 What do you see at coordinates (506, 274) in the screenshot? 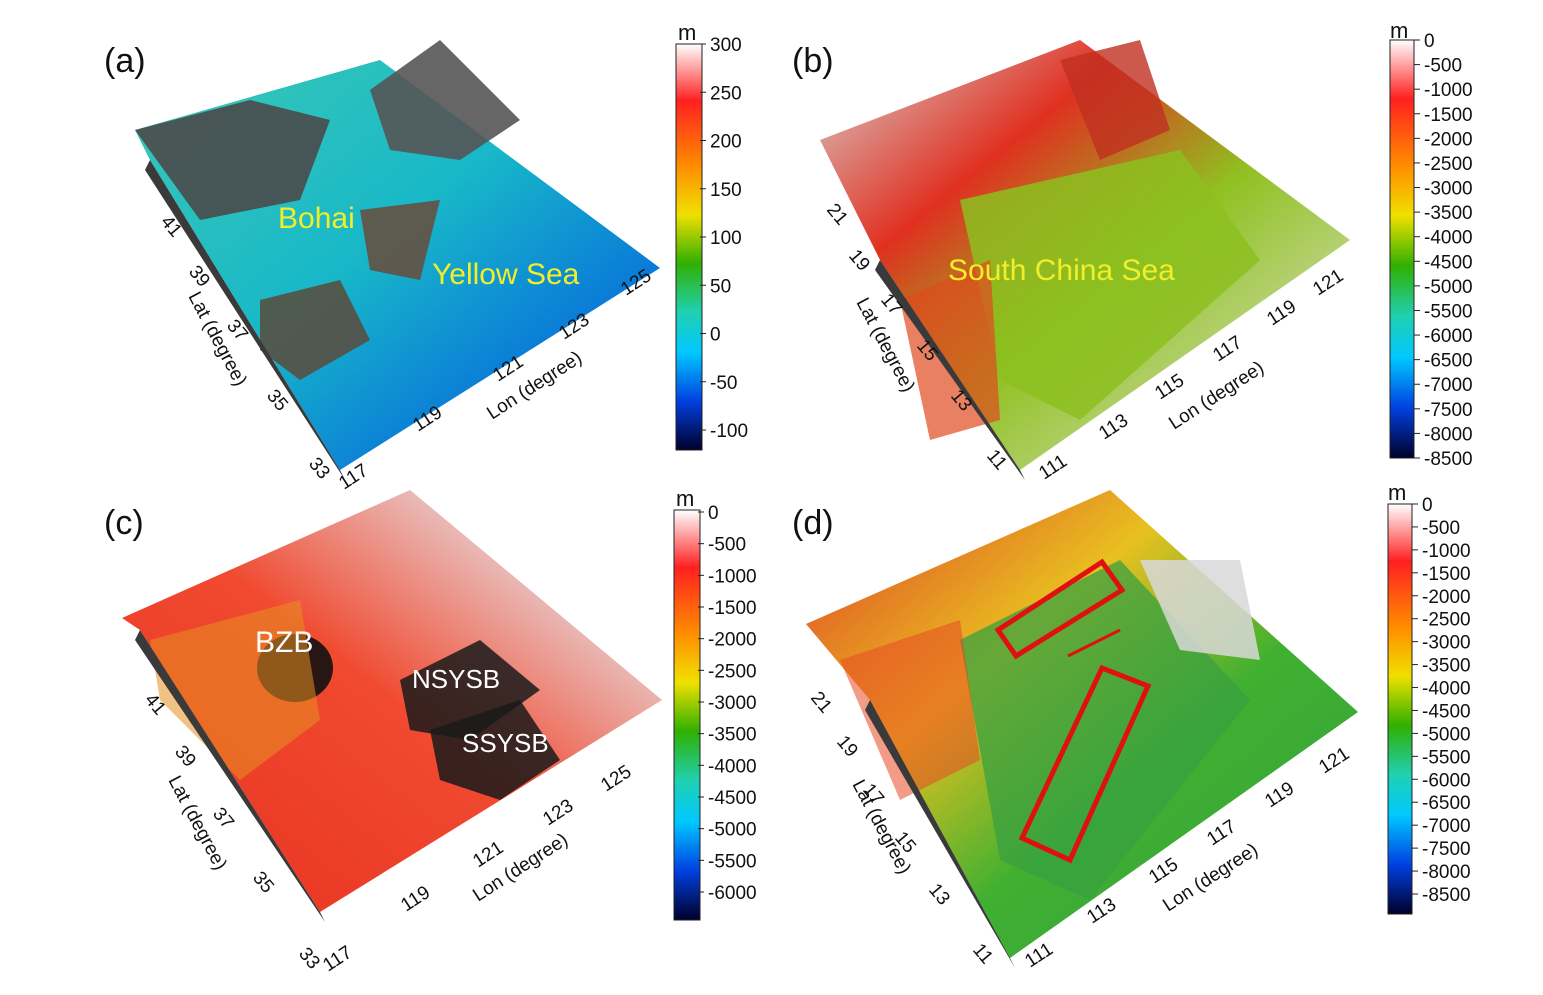
I see `annotation-yellow-sea: Yellow Sea` at bounding box center [506, 274].